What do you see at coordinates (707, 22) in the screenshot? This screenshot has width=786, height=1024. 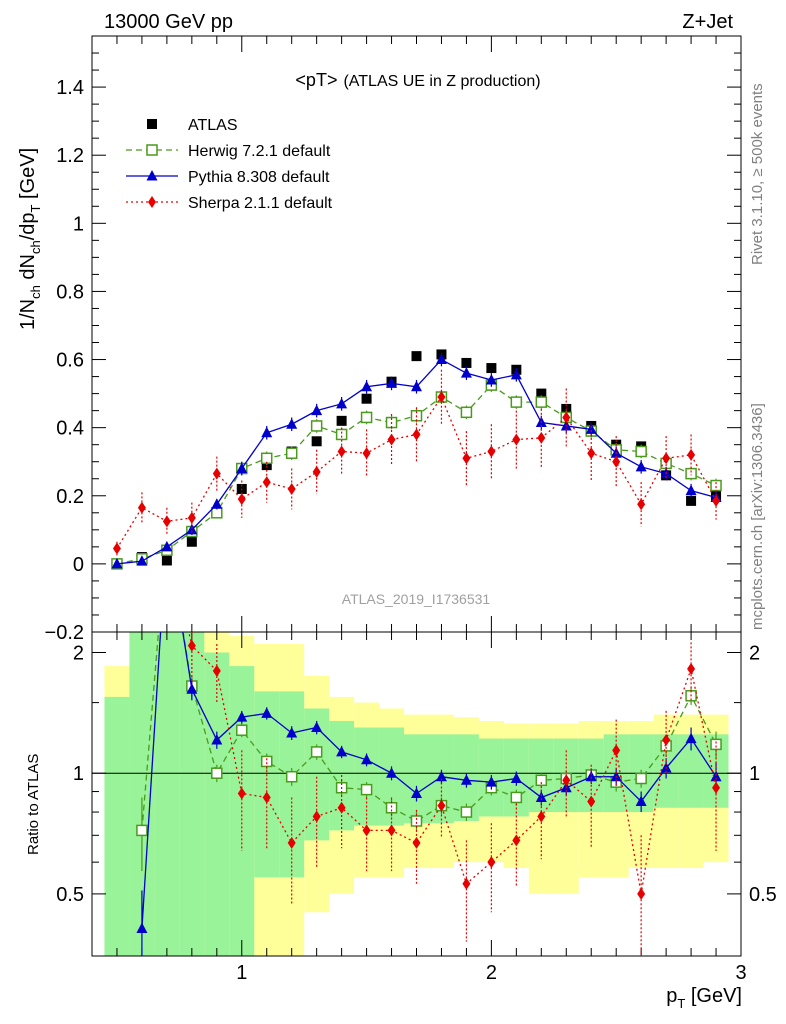 I see `process-label: Z+Jet` at bounding box center [707, 22].